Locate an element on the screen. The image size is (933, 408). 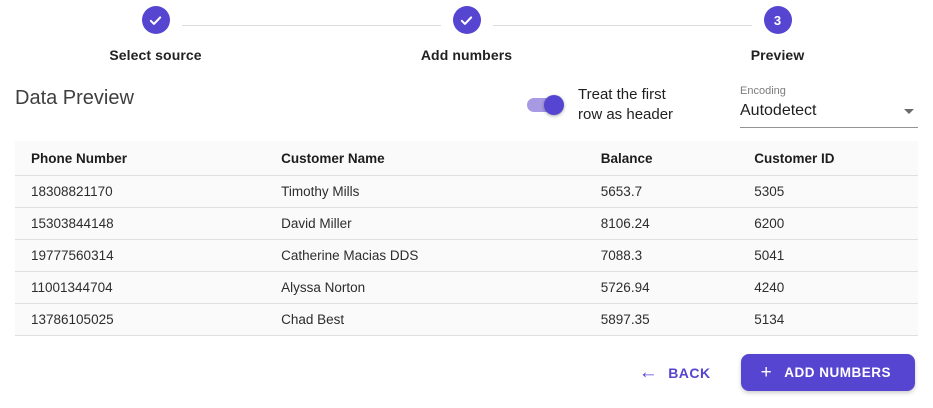
table-cell: 6200 is located at coordinates (828, 223).